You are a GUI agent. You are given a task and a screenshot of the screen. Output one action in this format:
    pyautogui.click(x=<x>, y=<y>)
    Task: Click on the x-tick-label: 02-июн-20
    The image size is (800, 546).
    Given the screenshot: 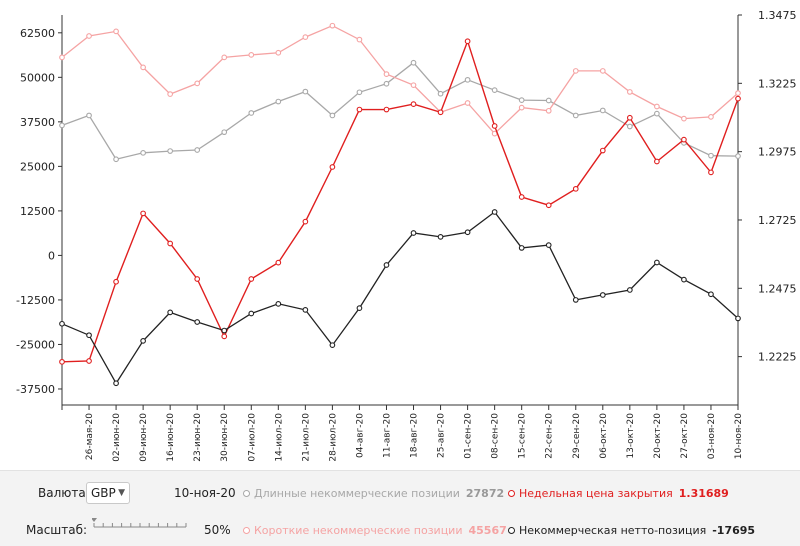 What is the action you would take?
    pyautogui.click(x=117, y=437)
    